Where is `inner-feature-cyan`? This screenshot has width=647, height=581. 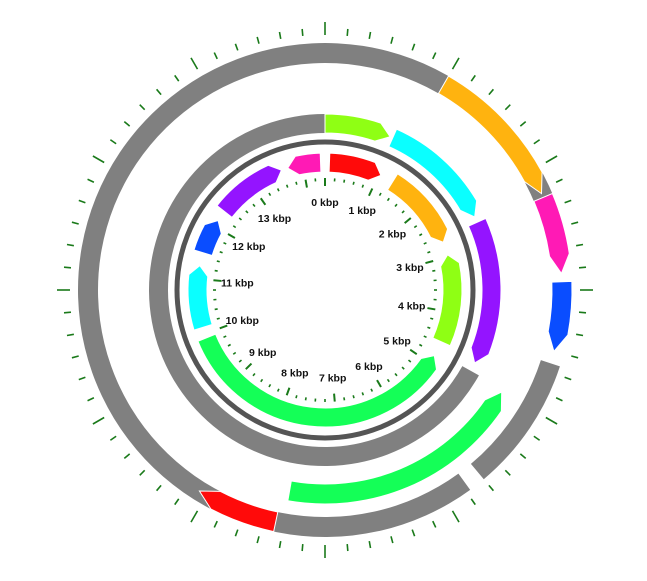
inner-feature-cyan is located at coordinates (200, 297).